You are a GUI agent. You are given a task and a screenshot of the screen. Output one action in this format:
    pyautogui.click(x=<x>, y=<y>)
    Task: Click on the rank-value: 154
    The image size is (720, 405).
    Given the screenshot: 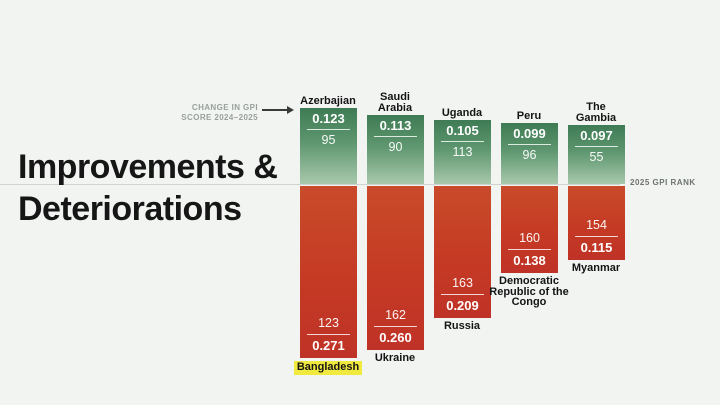 What is the action you would take?
    pyautogui.click(x=596, y=225)
    